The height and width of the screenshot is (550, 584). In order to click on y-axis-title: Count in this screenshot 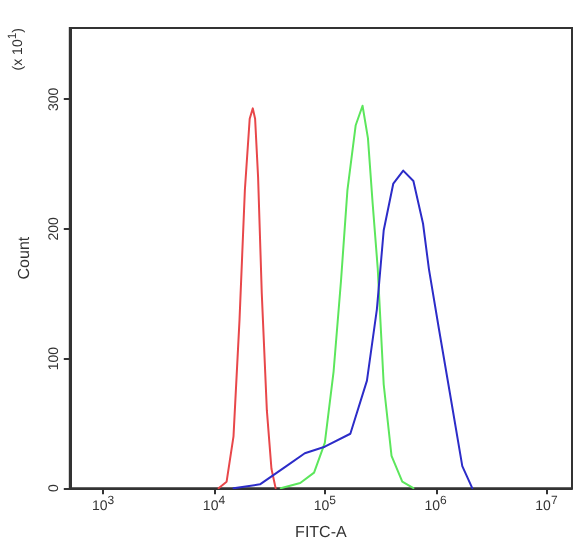, I will do `click(24, 257)`.